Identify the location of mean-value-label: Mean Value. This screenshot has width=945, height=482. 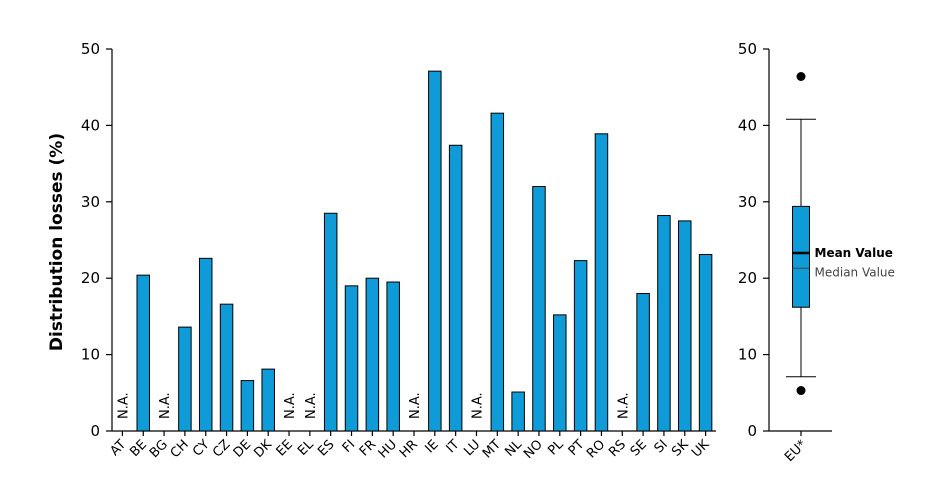
(854, 253).